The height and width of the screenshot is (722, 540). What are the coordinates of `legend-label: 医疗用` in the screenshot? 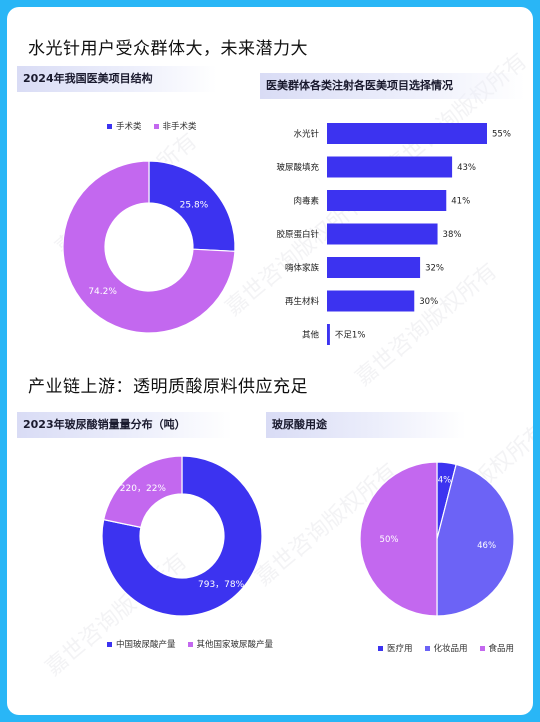 It's located at (400, 649).